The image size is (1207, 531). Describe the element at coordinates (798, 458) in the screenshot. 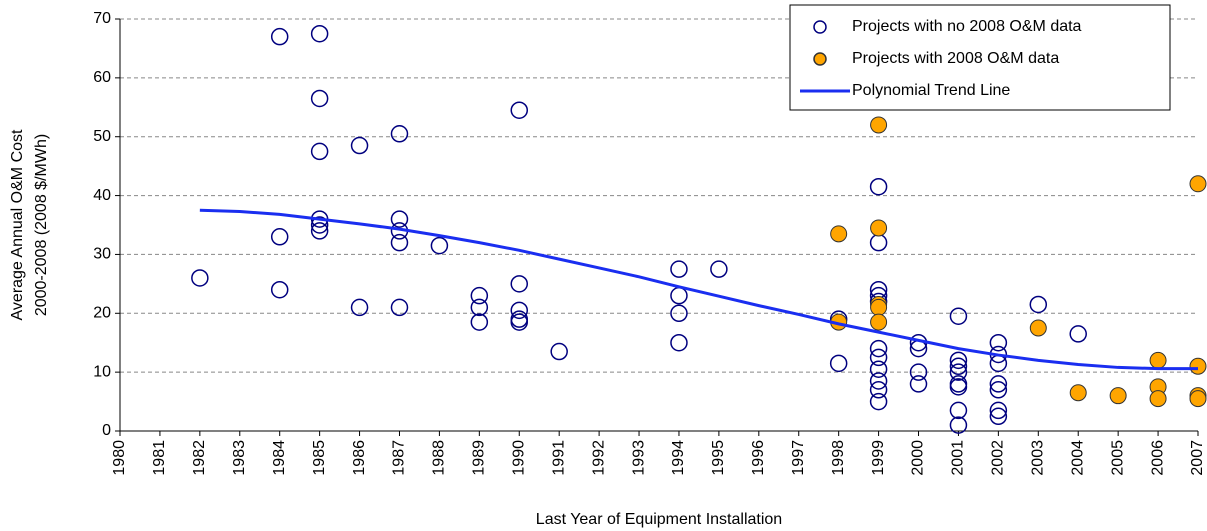

I see `x-tick-label: 1997` at that location.